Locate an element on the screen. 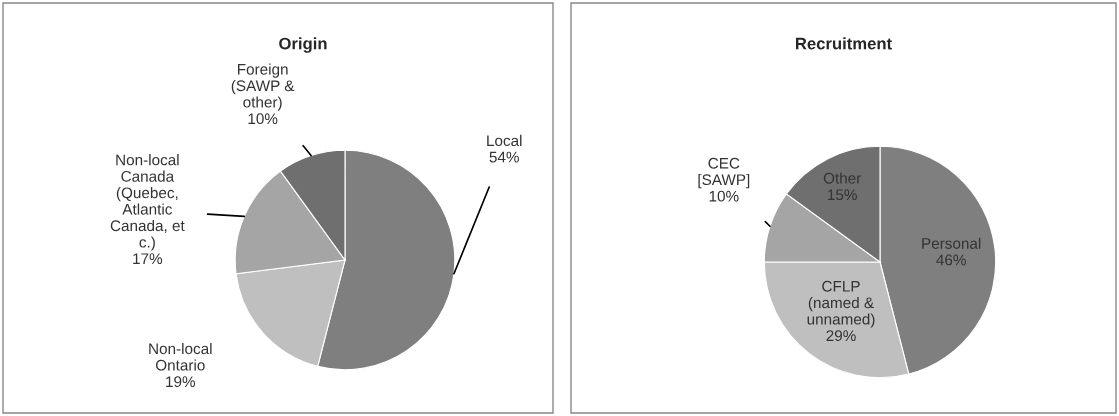  data-label: 29% is located at coordinates (841, 336).